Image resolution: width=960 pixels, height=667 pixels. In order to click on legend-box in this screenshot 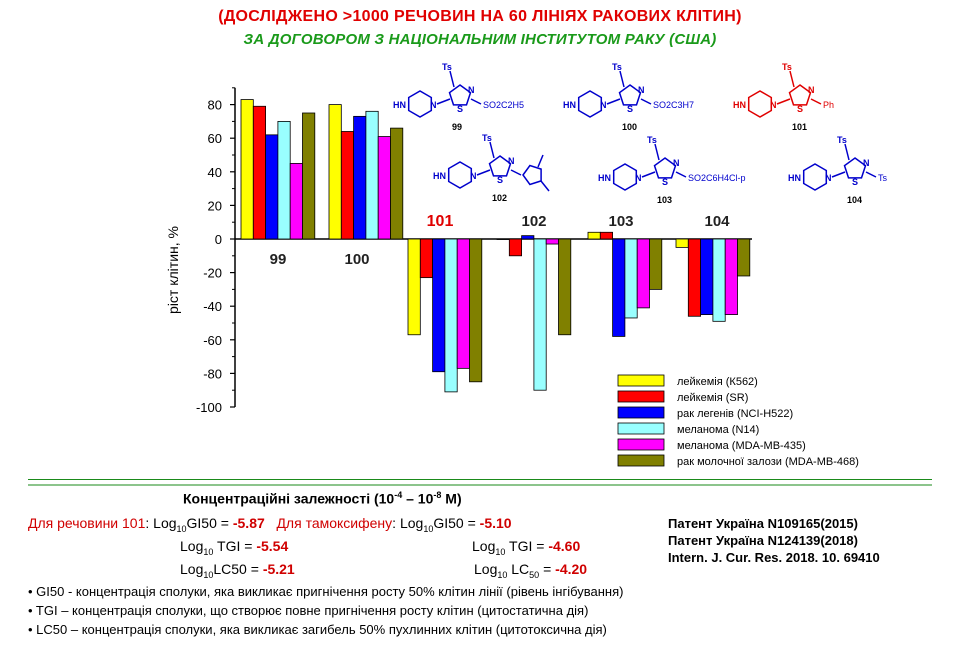, I will do `click(755, 421)`.